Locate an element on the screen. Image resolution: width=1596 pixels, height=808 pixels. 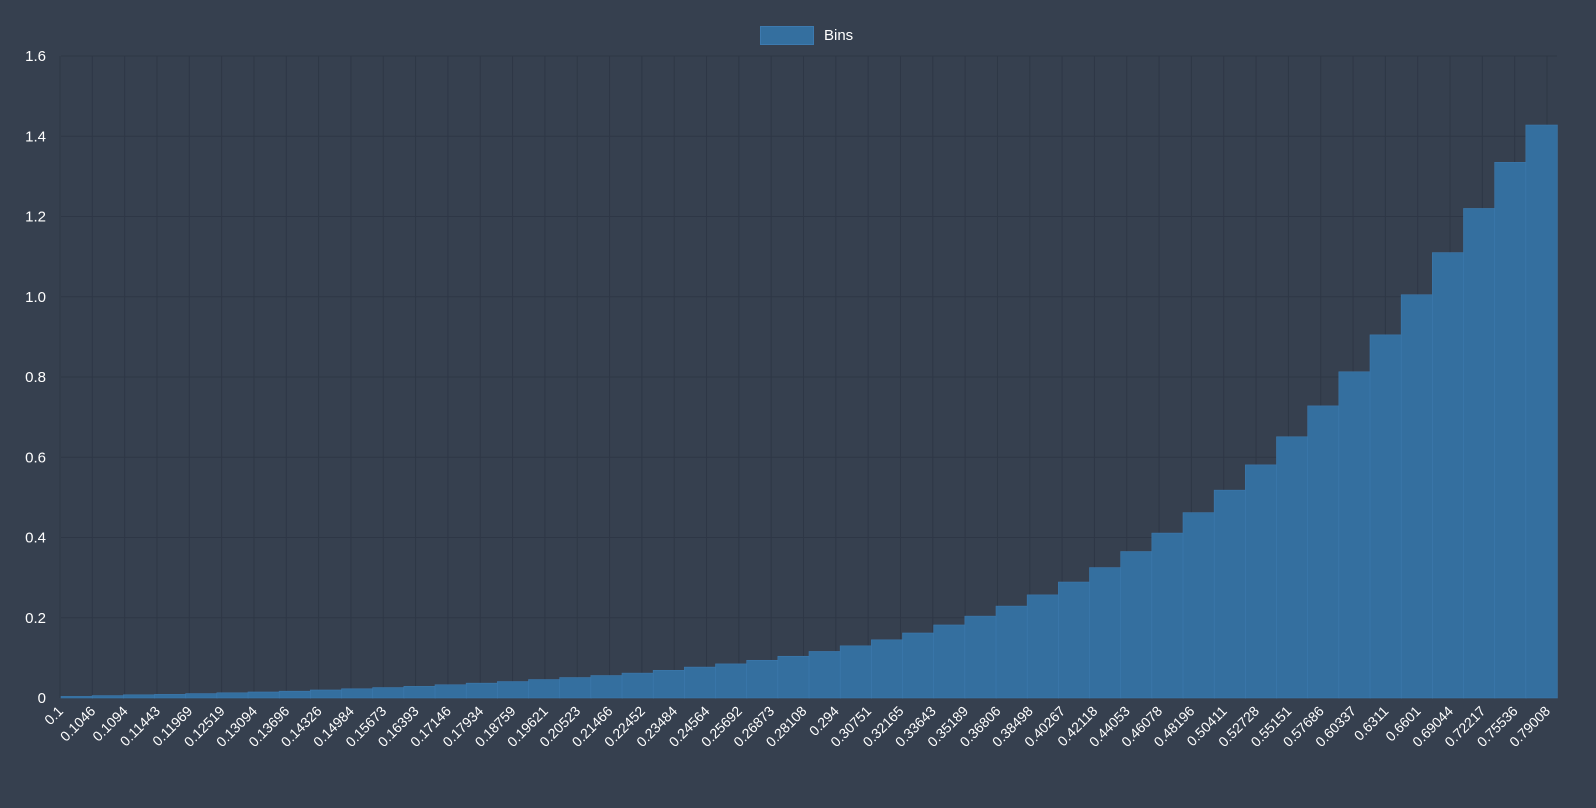
y-tick-label: 0.4 is located at coordinates (35, 538).